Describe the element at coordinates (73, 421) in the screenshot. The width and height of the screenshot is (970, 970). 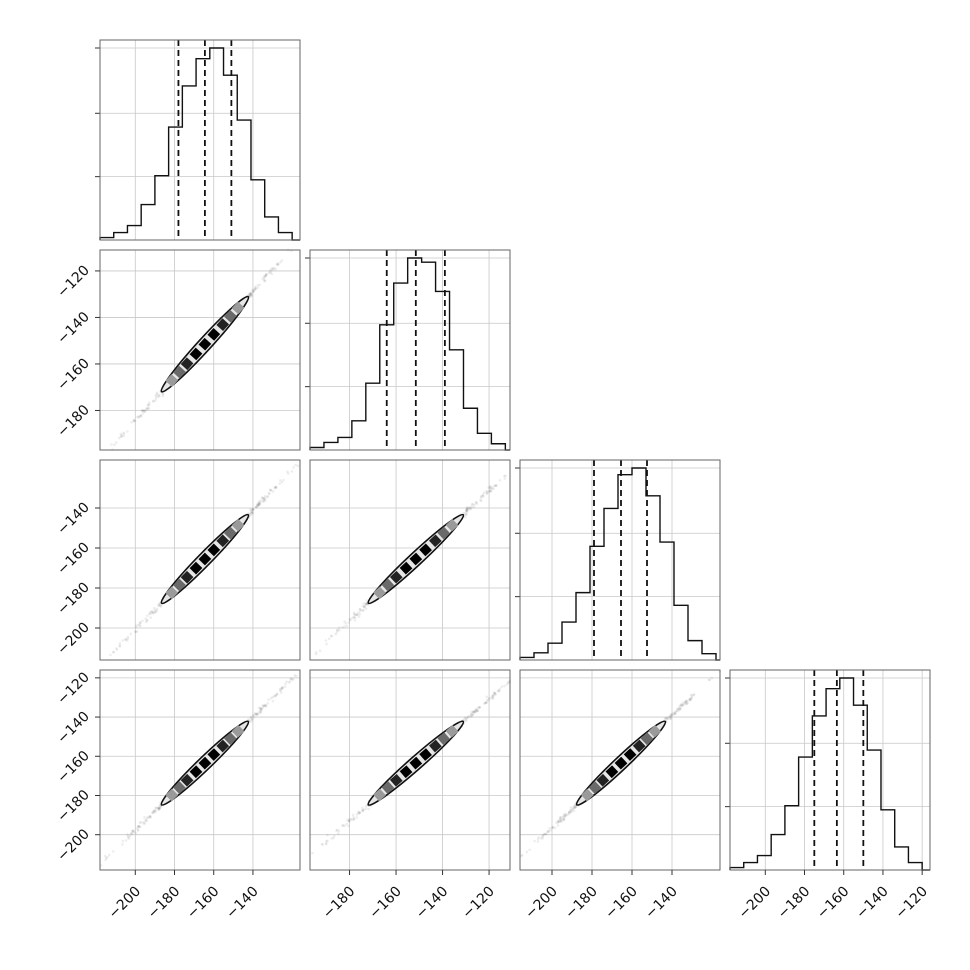
I see `y-tick-label: −180` at that location.